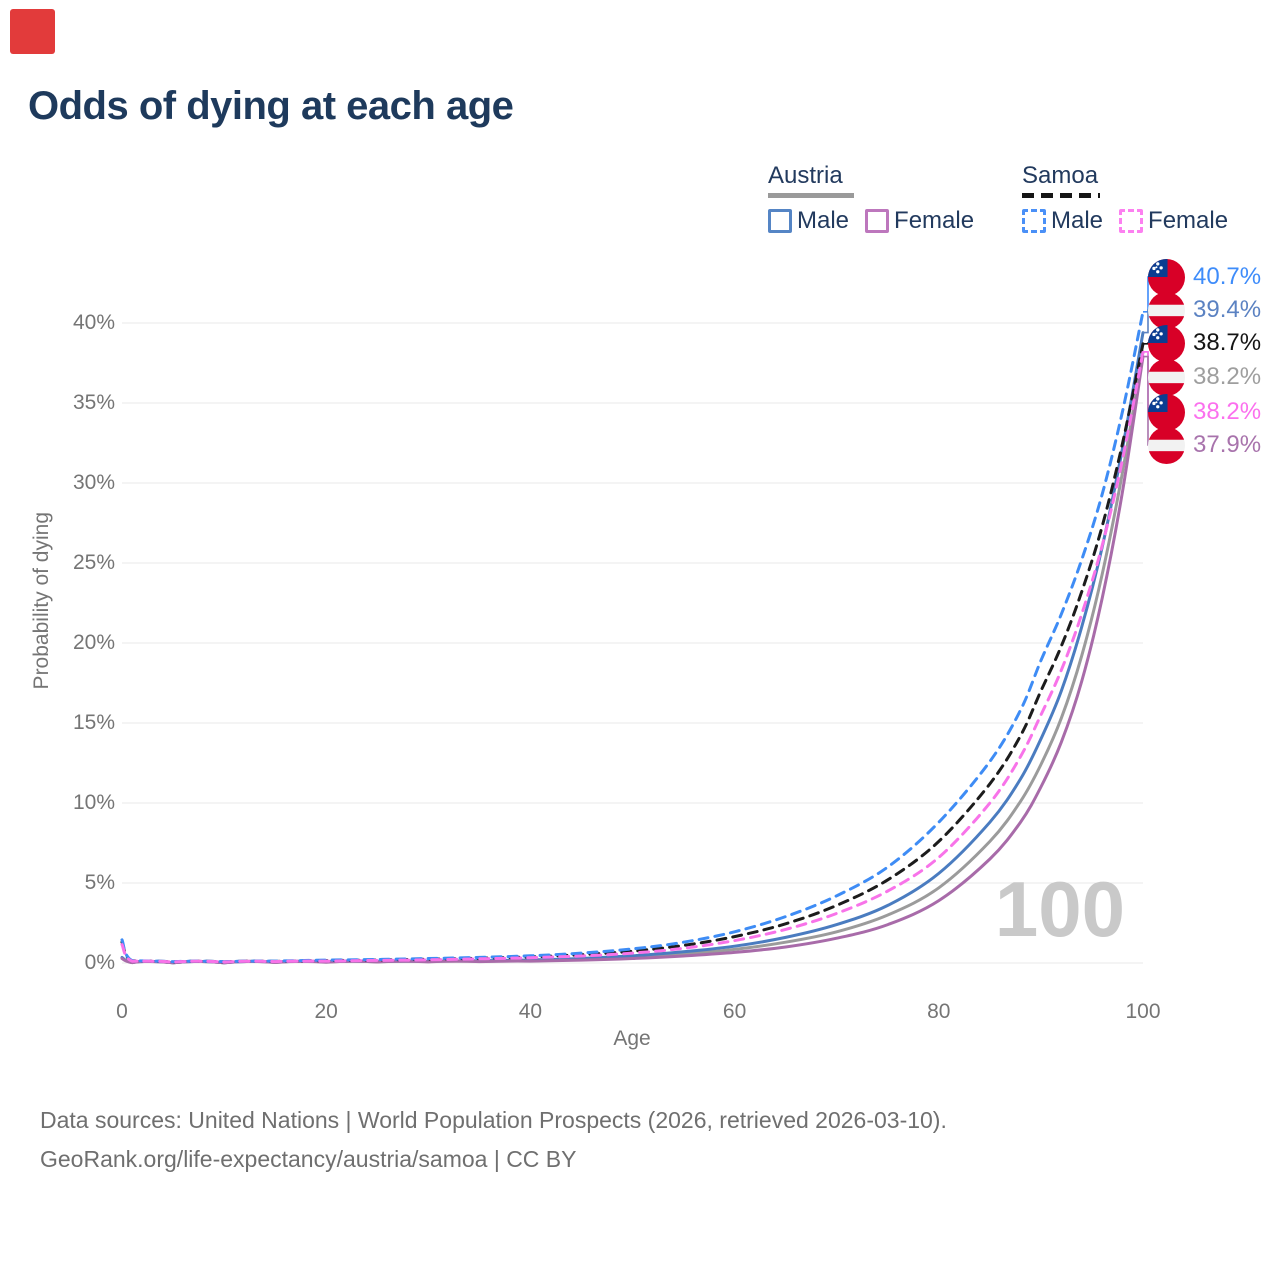 This screenshot has height=1280, width=1280. I want to click on legend-box-samoa-female, so click(1131, 221).